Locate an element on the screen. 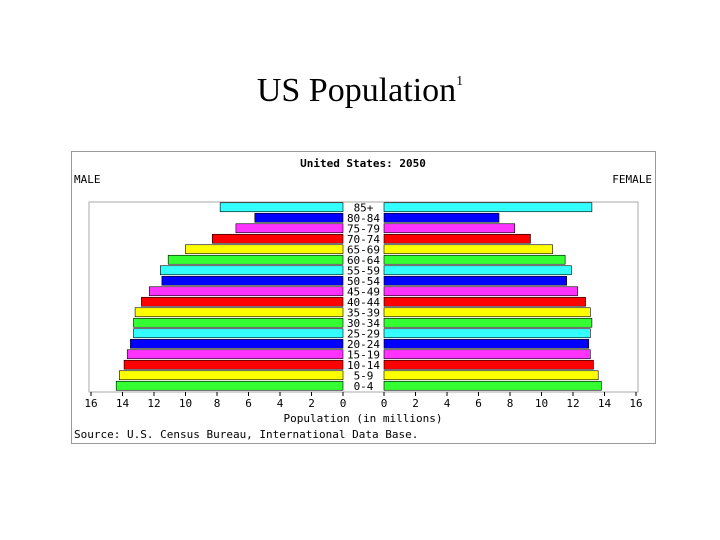 The height and width of the screenshot is (540, 720). slide-title-footnote: 1 is located at coordinates (460, 81).